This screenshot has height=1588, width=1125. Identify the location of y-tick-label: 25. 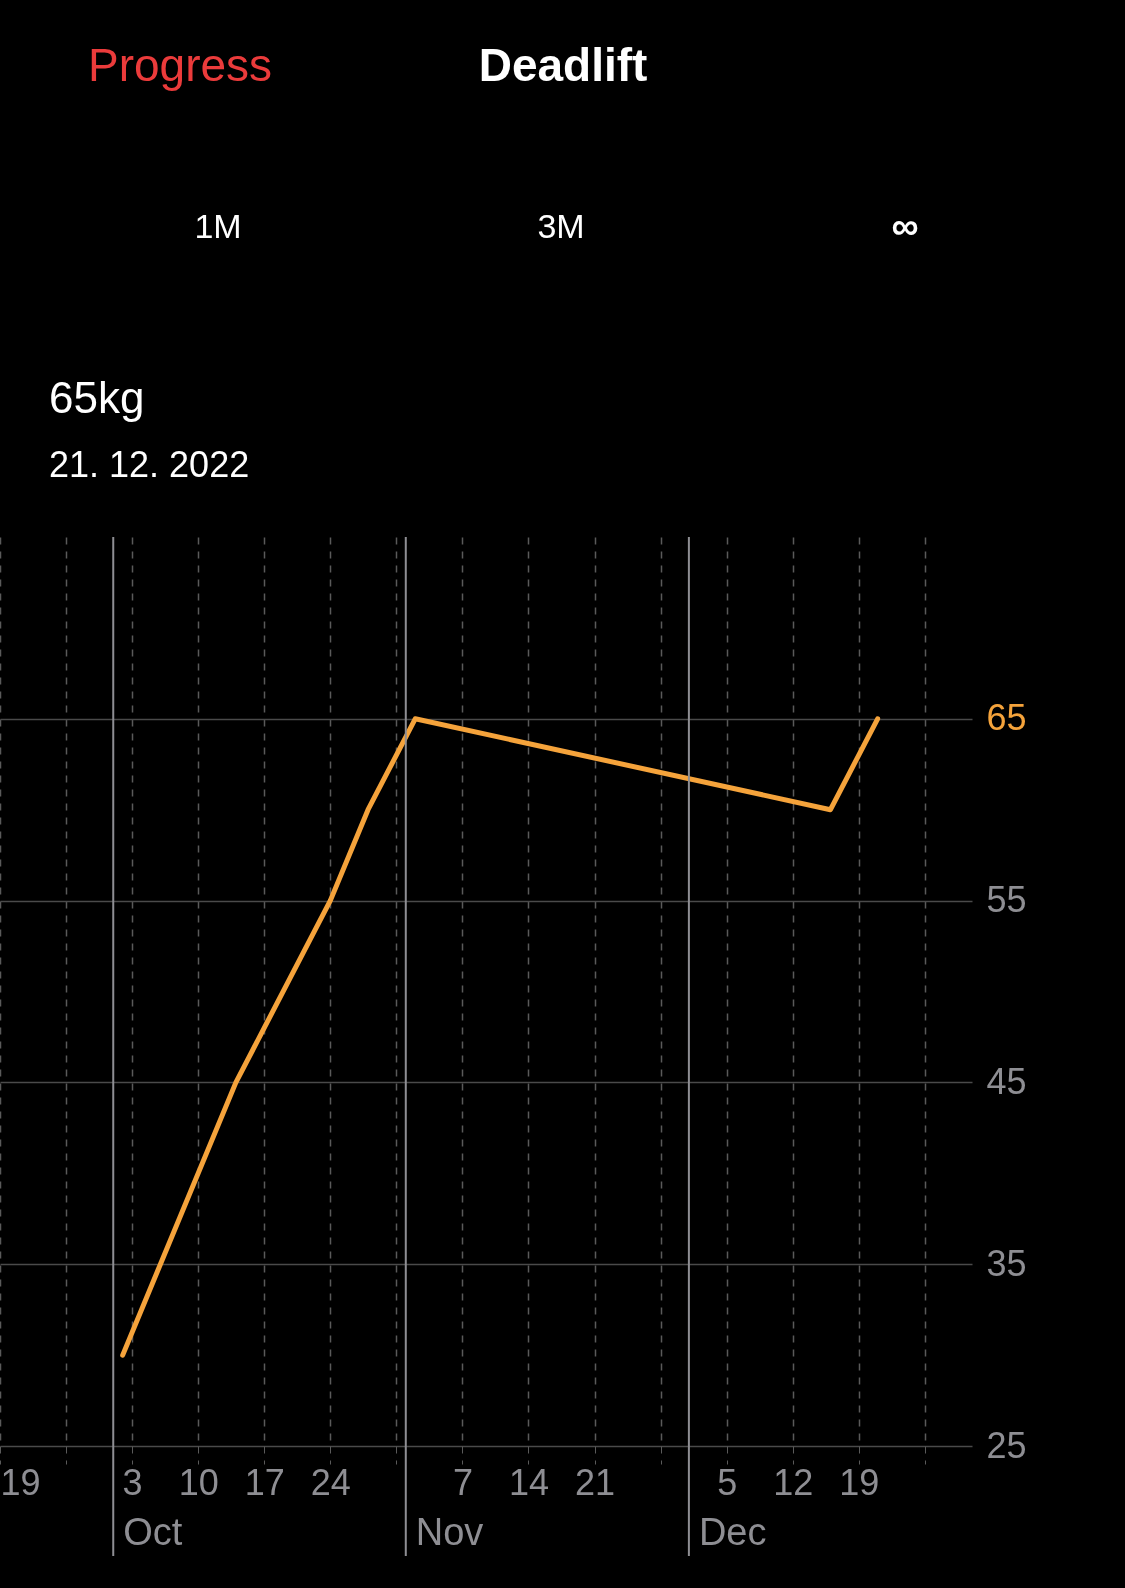
(1006, 1445).